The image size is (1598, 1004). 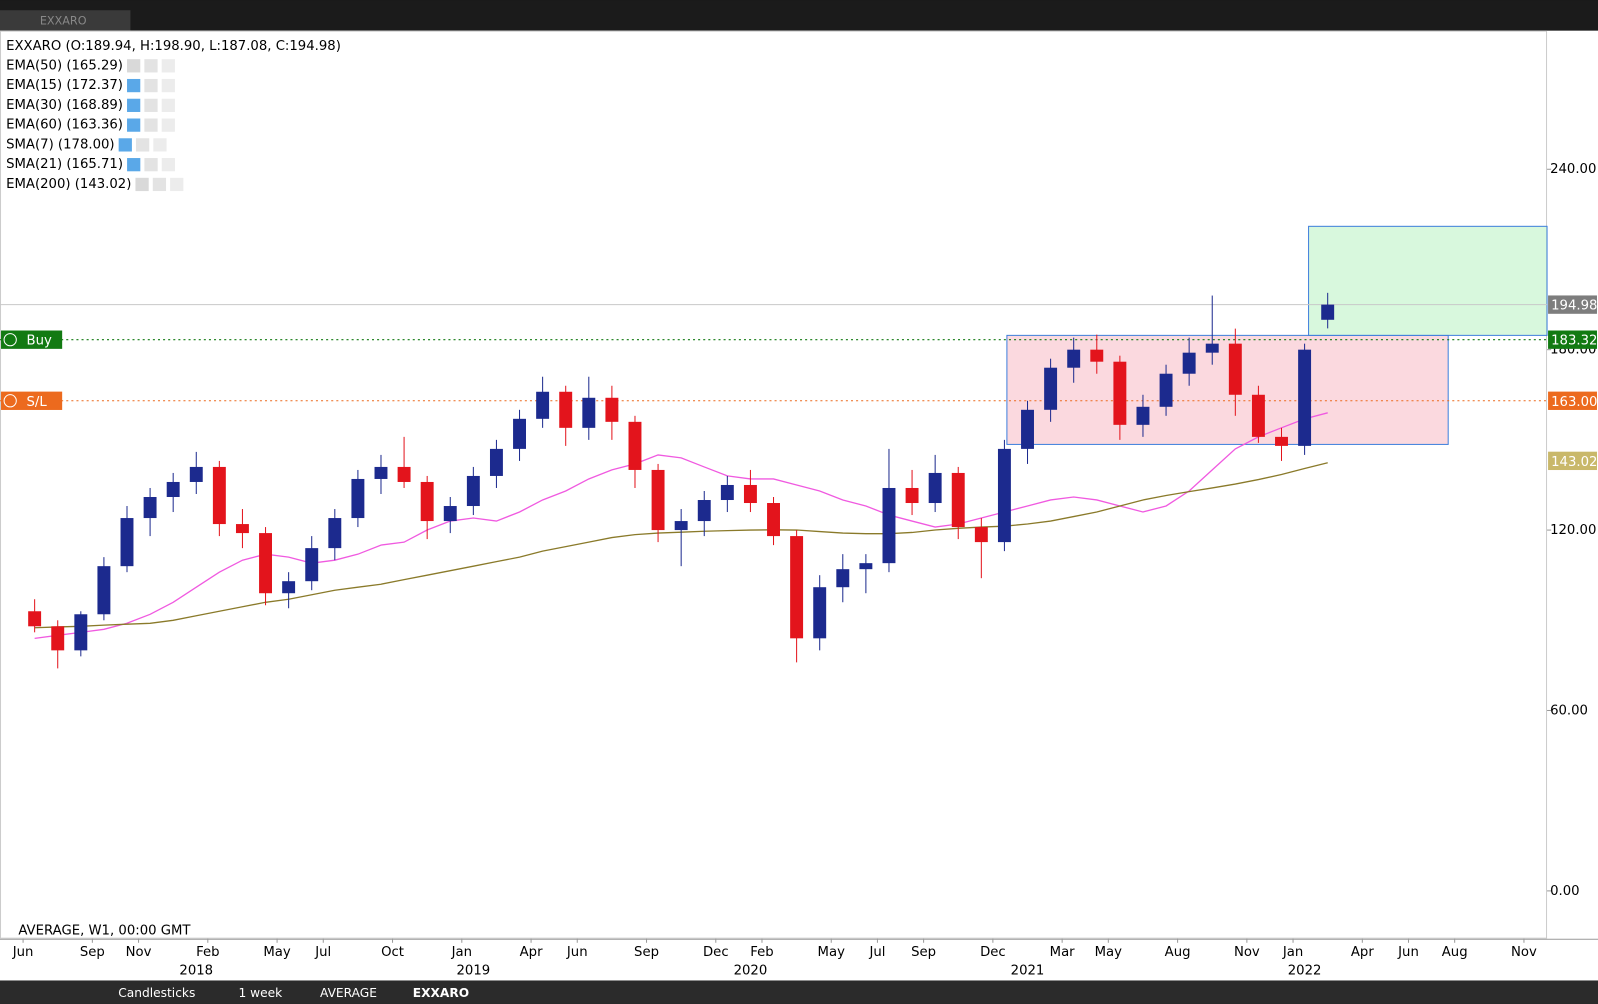 What do you see at coordinates (64, 125) in the screenshot?
I see `legend-entry: EMA(60) (163.36)` at bounding box center [64, 125].